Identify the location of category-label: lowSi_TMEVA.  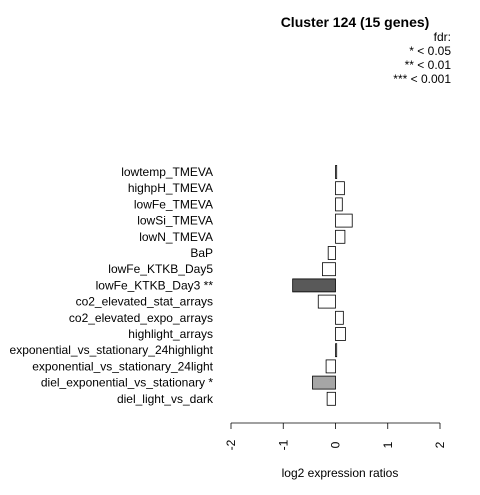
(175, 221).